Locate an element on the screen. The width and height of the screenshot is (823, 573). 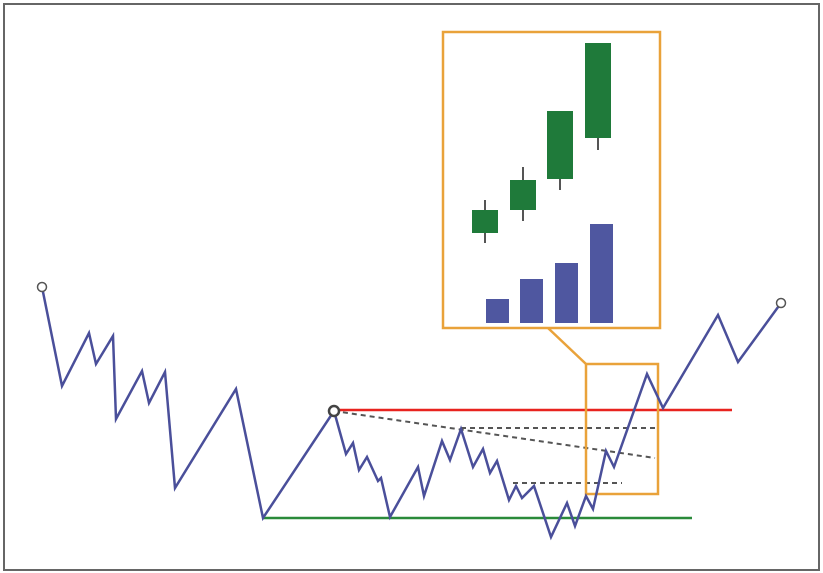
breakout-highlight-box is located at coordinates (622, 429).